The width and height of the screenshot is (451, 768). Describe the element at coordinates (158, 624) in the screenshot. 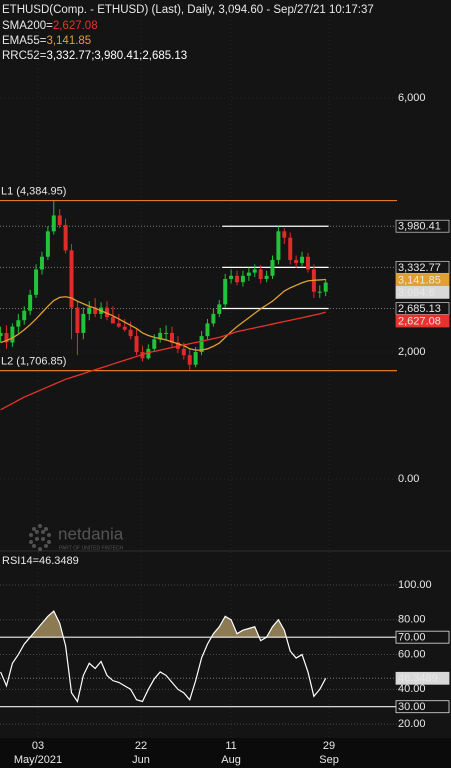

I see `rsi-overbought-area` at that location.